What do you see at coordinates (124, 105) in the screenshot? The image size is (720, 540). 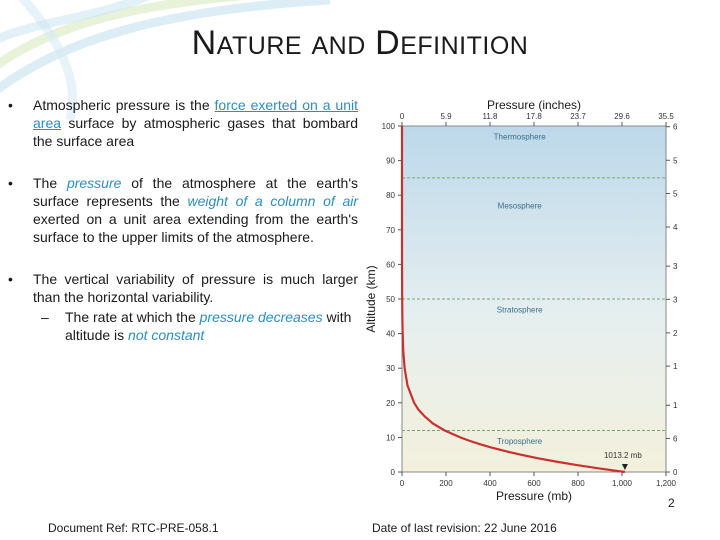 I see `bullet-text: Atmospheric pressure is the` at bounding box center [124, 105].